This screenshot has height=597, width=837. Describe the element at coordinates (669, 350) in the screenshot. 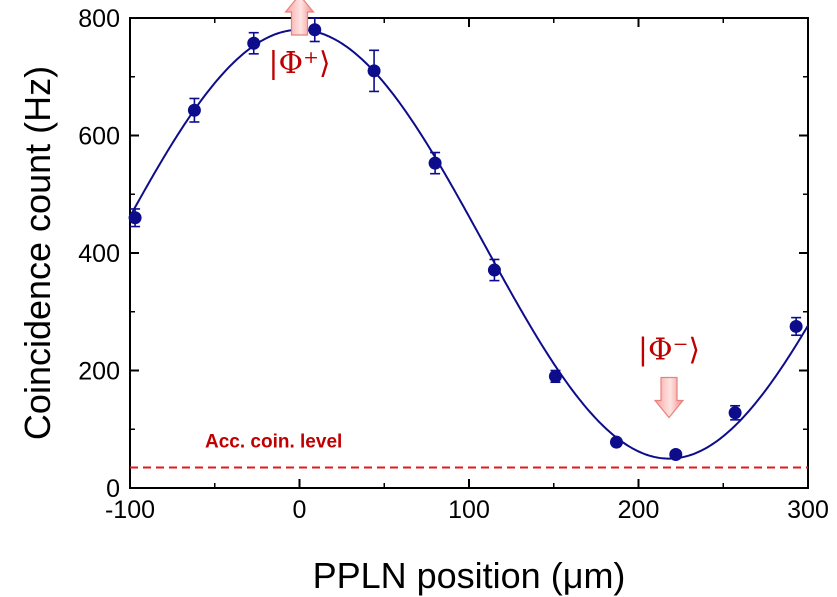

I see `phi-minus-label: |Φ⁻⟩` at that location.